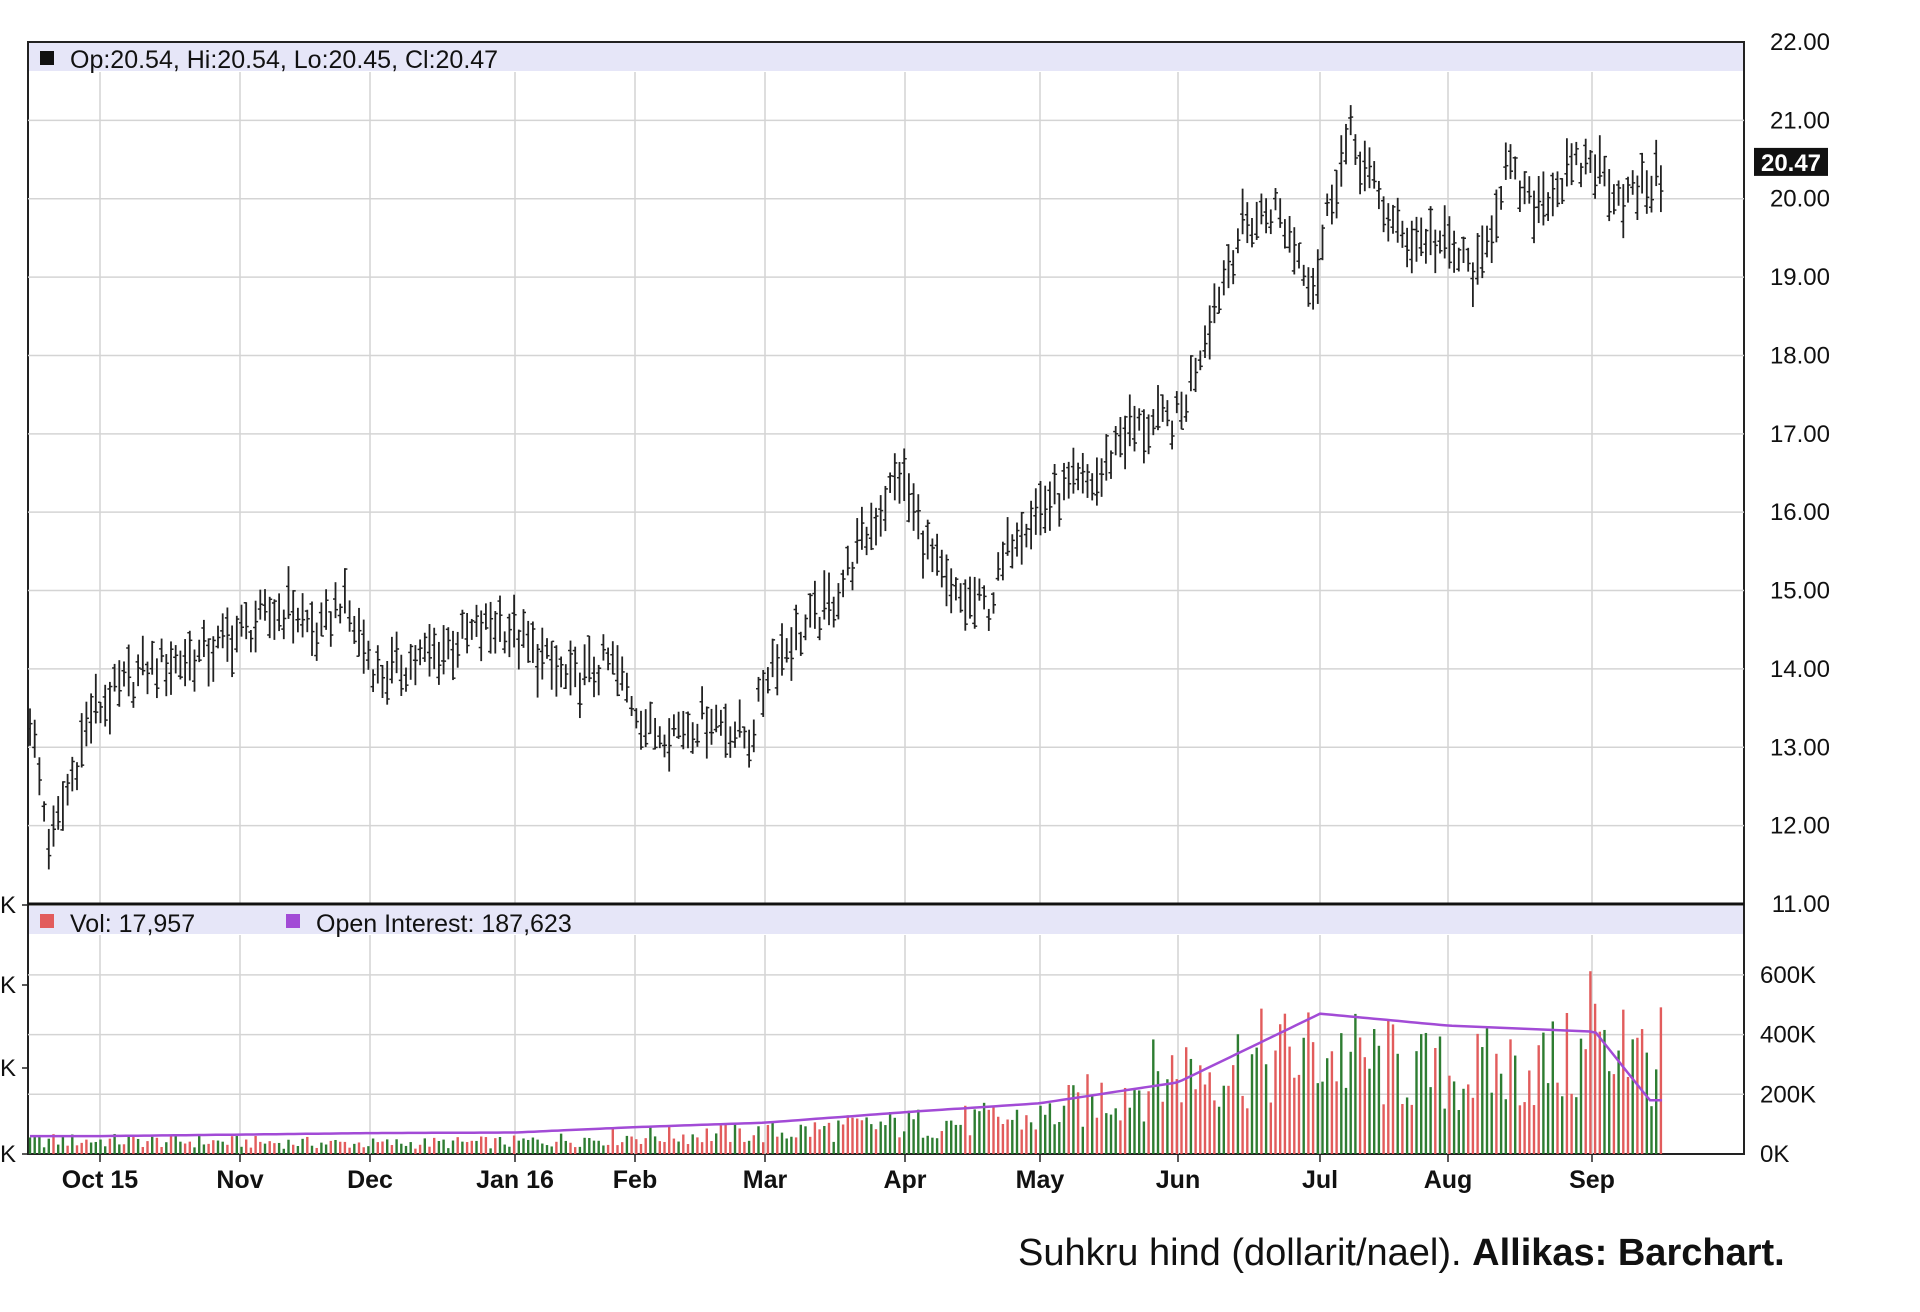  Describe the element at coordinates (1240, 1253) in the screenshot. I see `caption-text: Suhkru hind (dollarit/nael).` at that location.